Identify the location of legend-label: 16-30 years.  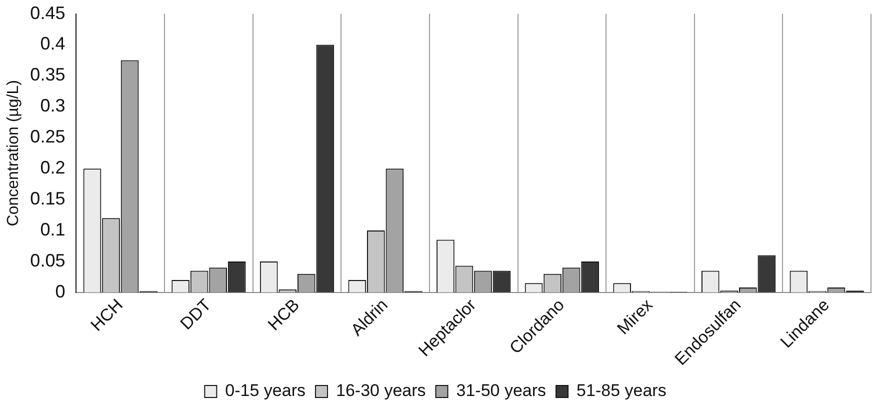
(381, 390).